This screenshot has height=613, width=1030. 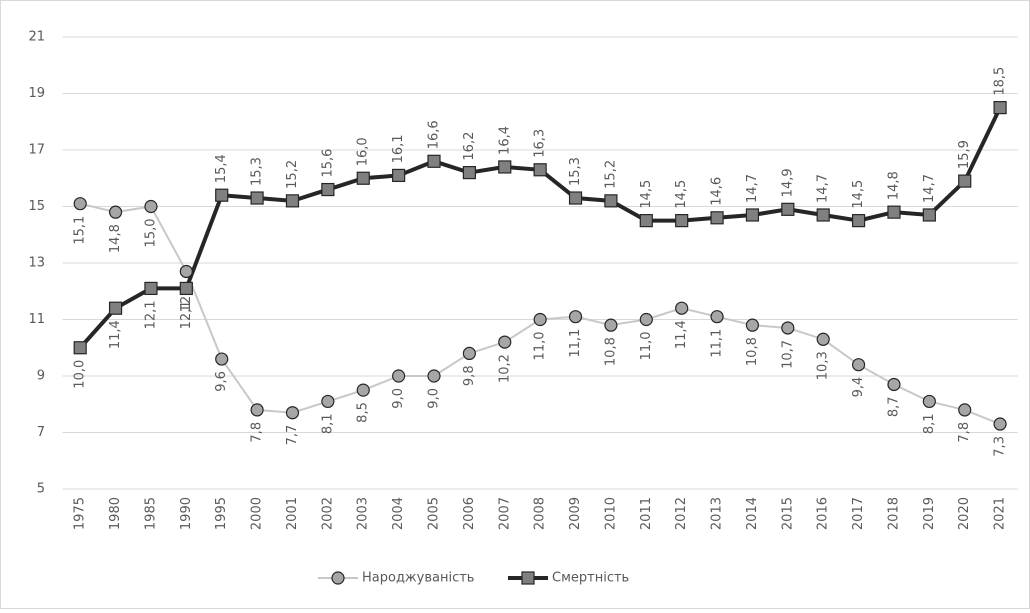 I want to click on data-label: 15,4, so click(x=221, y=168).